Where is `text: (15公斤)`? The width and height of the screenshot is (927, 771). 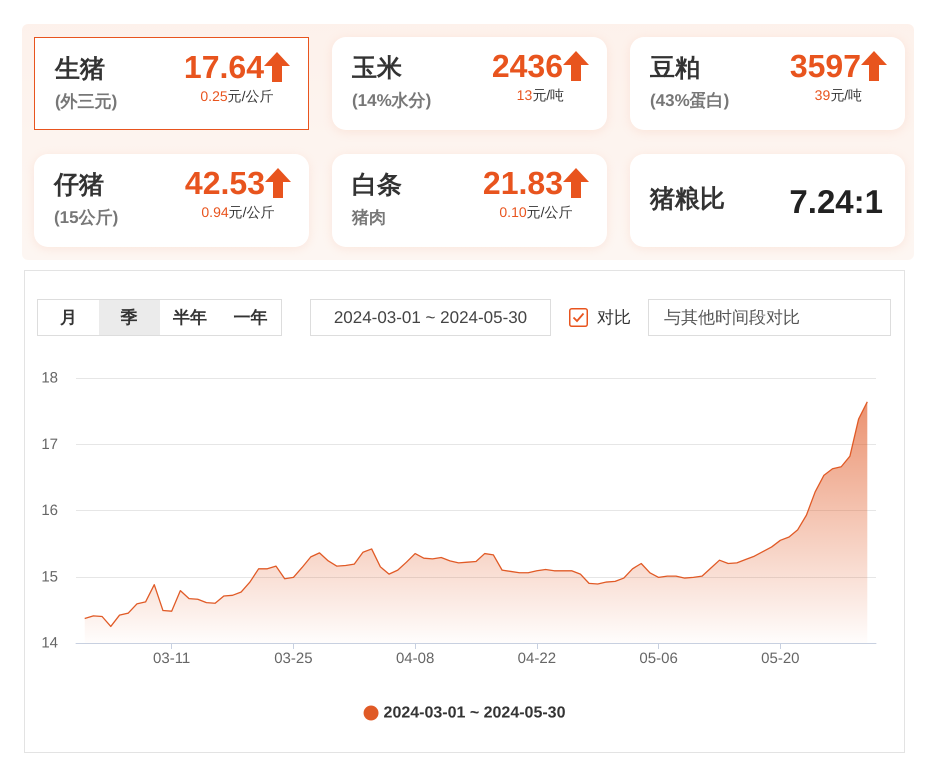 text: (15公斤) is located at coordinates (86, 218).